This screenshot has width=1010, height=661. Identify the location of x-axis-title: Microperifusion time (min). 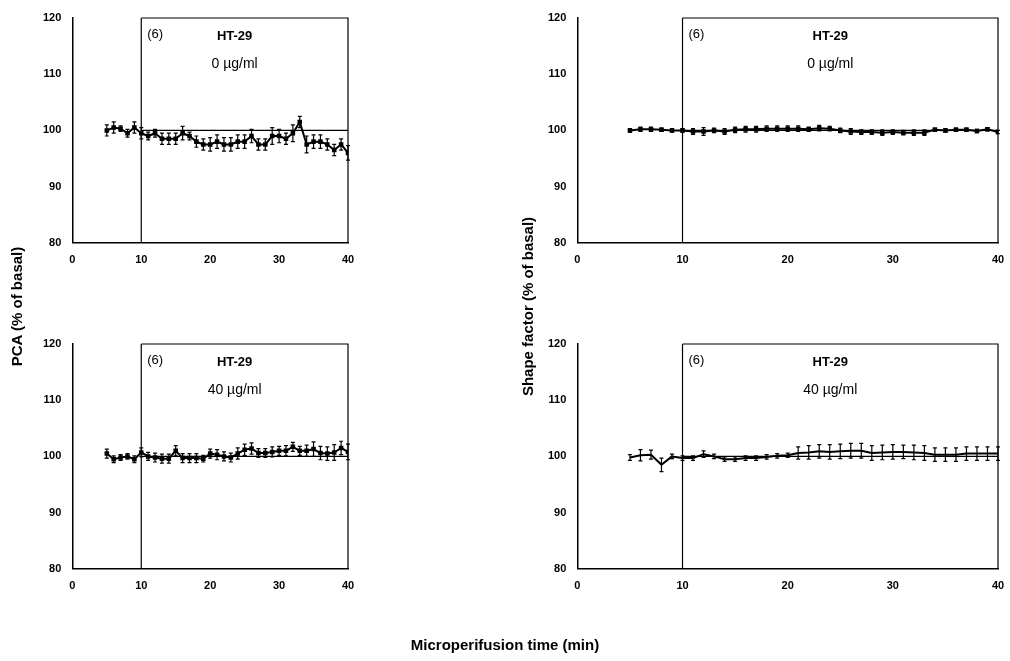
(505, 644).